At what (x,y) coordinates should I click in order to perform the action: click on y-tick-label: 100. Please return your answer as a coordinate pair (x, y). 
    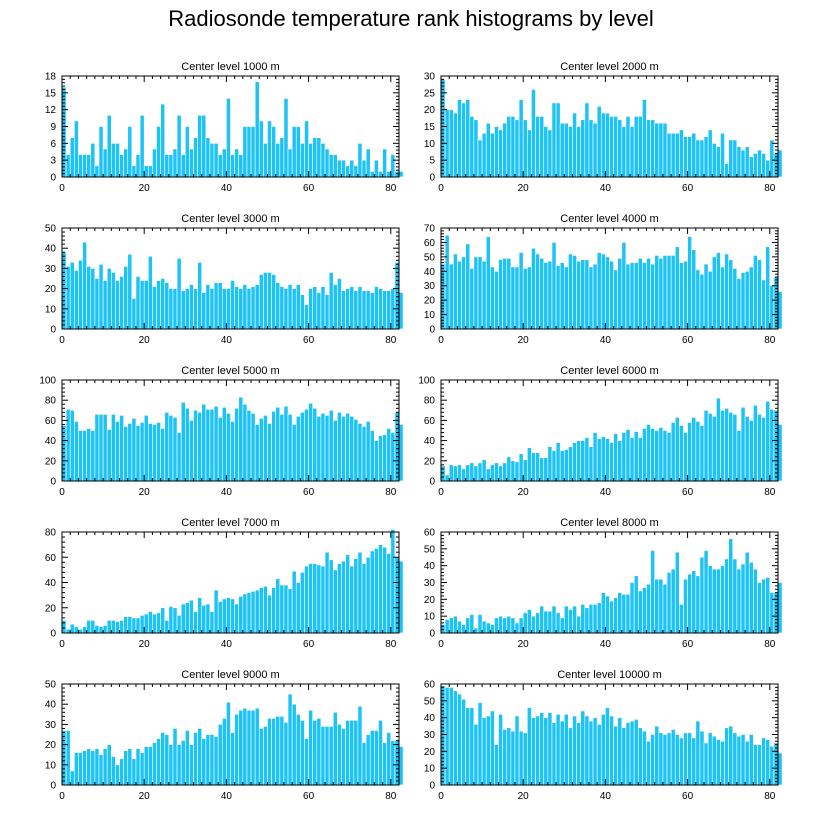
    Looking at the image, I should click on (426, 381).